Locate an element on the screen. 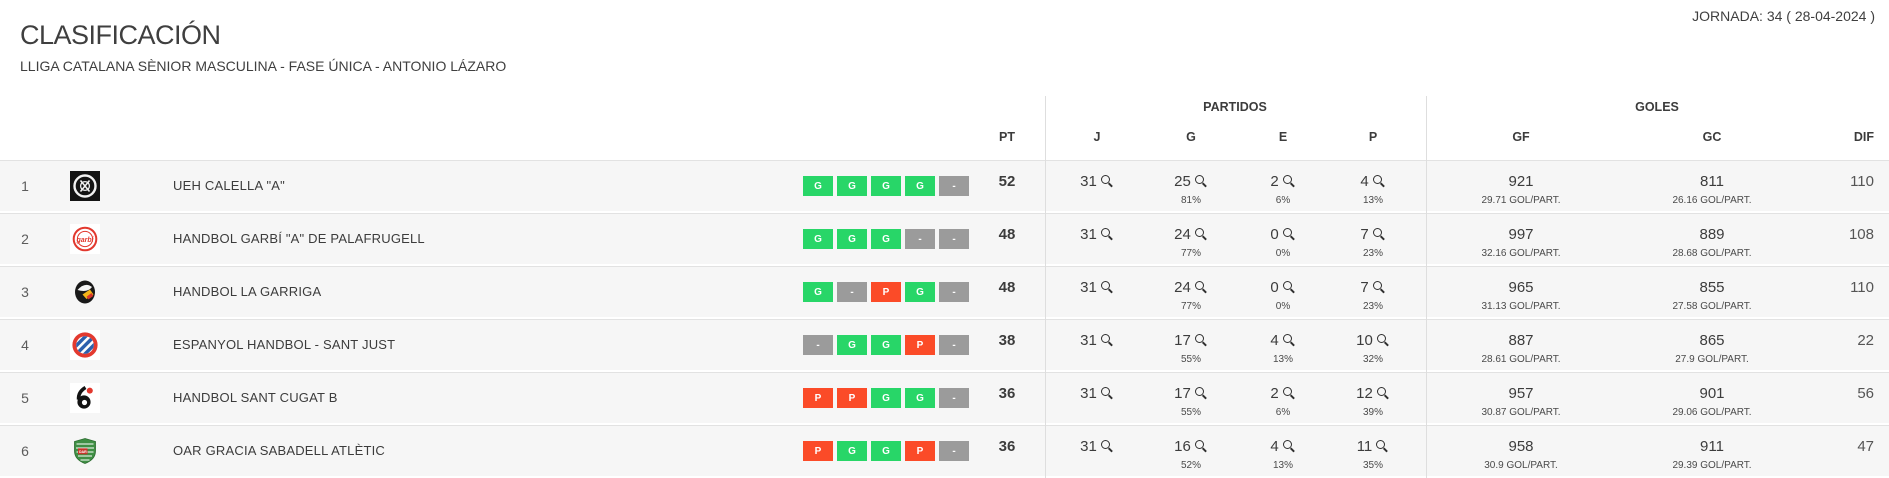  goals-against-value: 855 is located at coordinates (1712, 287).